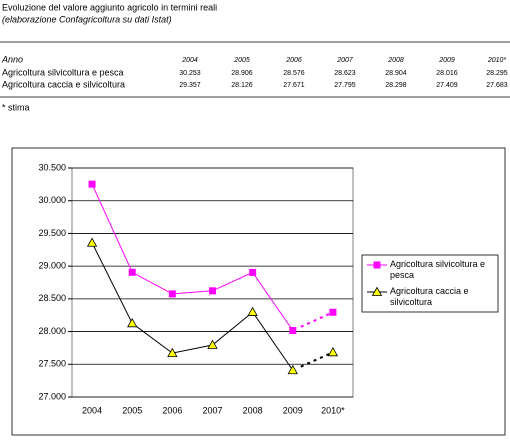 Image resolution: width=510 pixels, height=445 pixels. What do you see at coordinates (447, 85) in the screenshot?
I see `table-cell: 27.409` at bounding box center [447, 85].